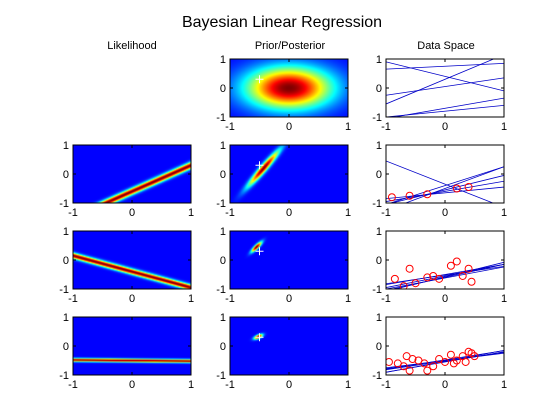 The image size is (560, 420). Describe the element at coordinates (379, 261) in the screenshot. I see `data-space-panel-row3-ytick-label: 0` at that location.